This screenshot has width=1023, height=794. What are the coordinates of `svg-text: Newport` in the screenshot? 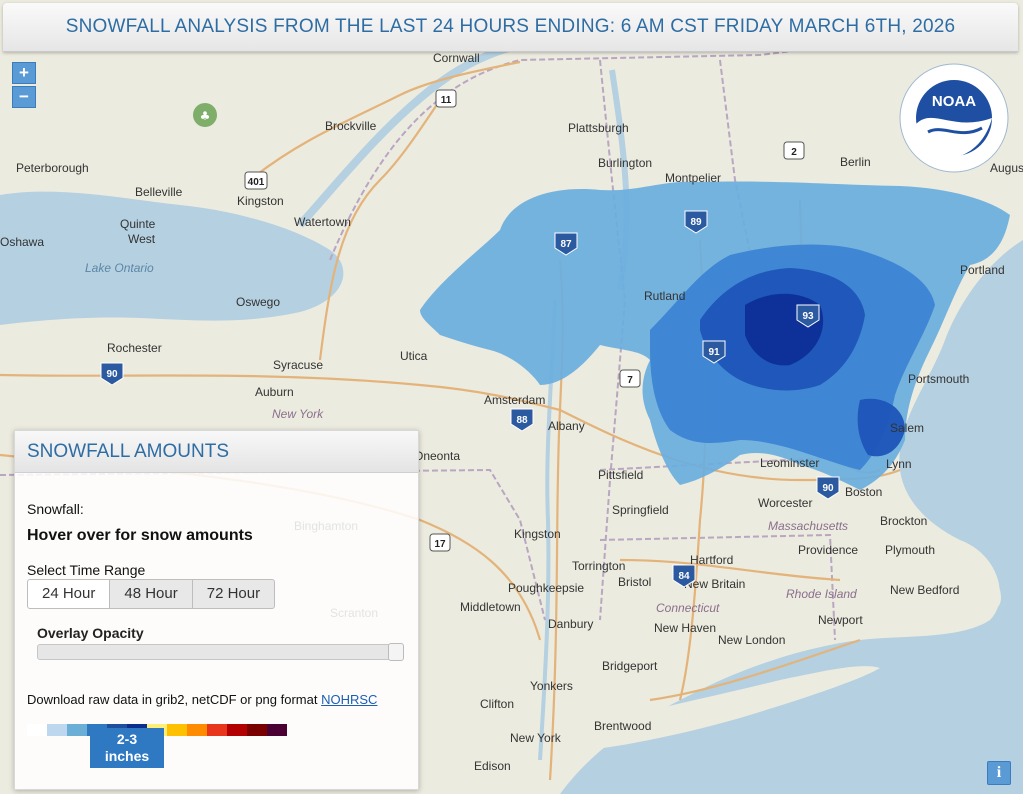 It's located at (840, 620).